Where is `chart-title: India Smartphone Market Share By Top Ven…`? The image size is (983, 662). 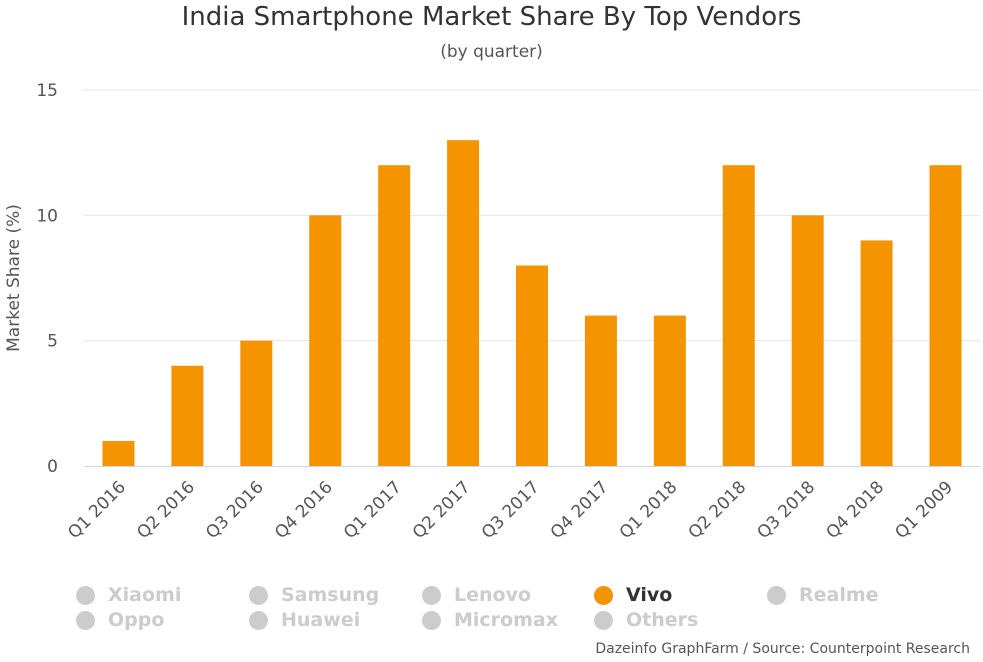
chart-title: India Smartphone Market Share By Top Ven… is located at coordinates (491, 17).